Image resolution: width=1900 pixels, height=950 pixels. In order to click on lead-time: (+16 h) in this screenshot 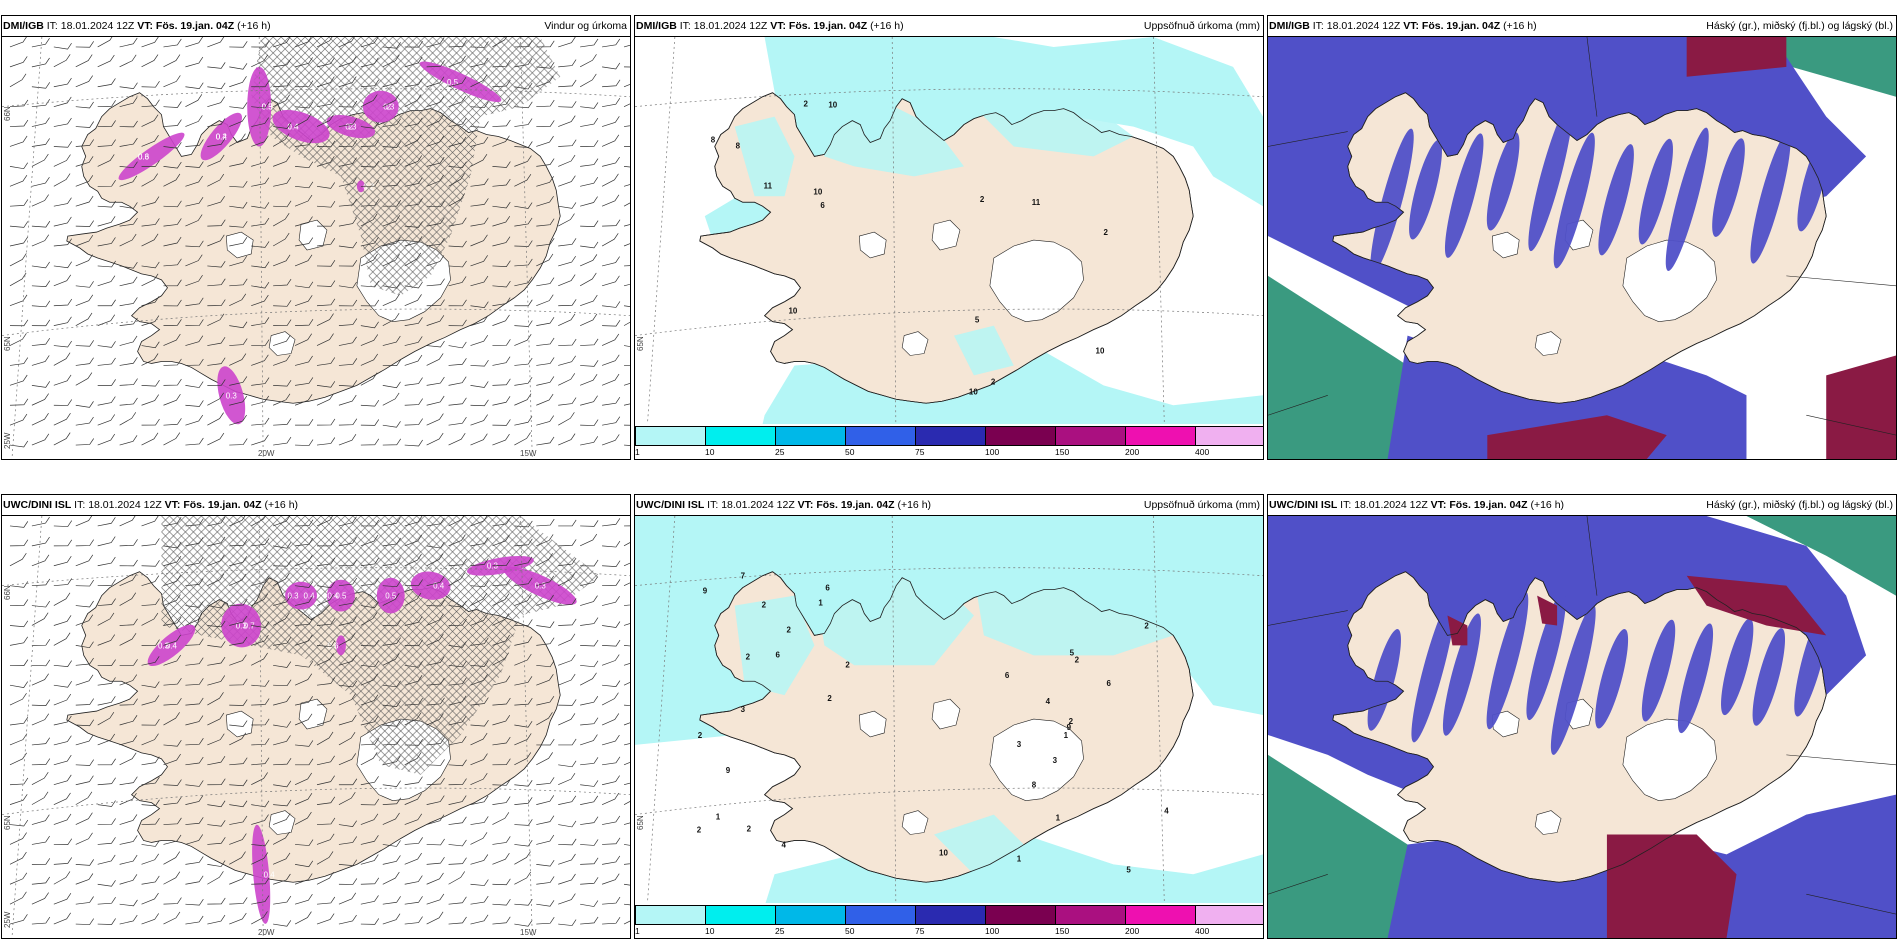, I will do `click(914, 505)`.